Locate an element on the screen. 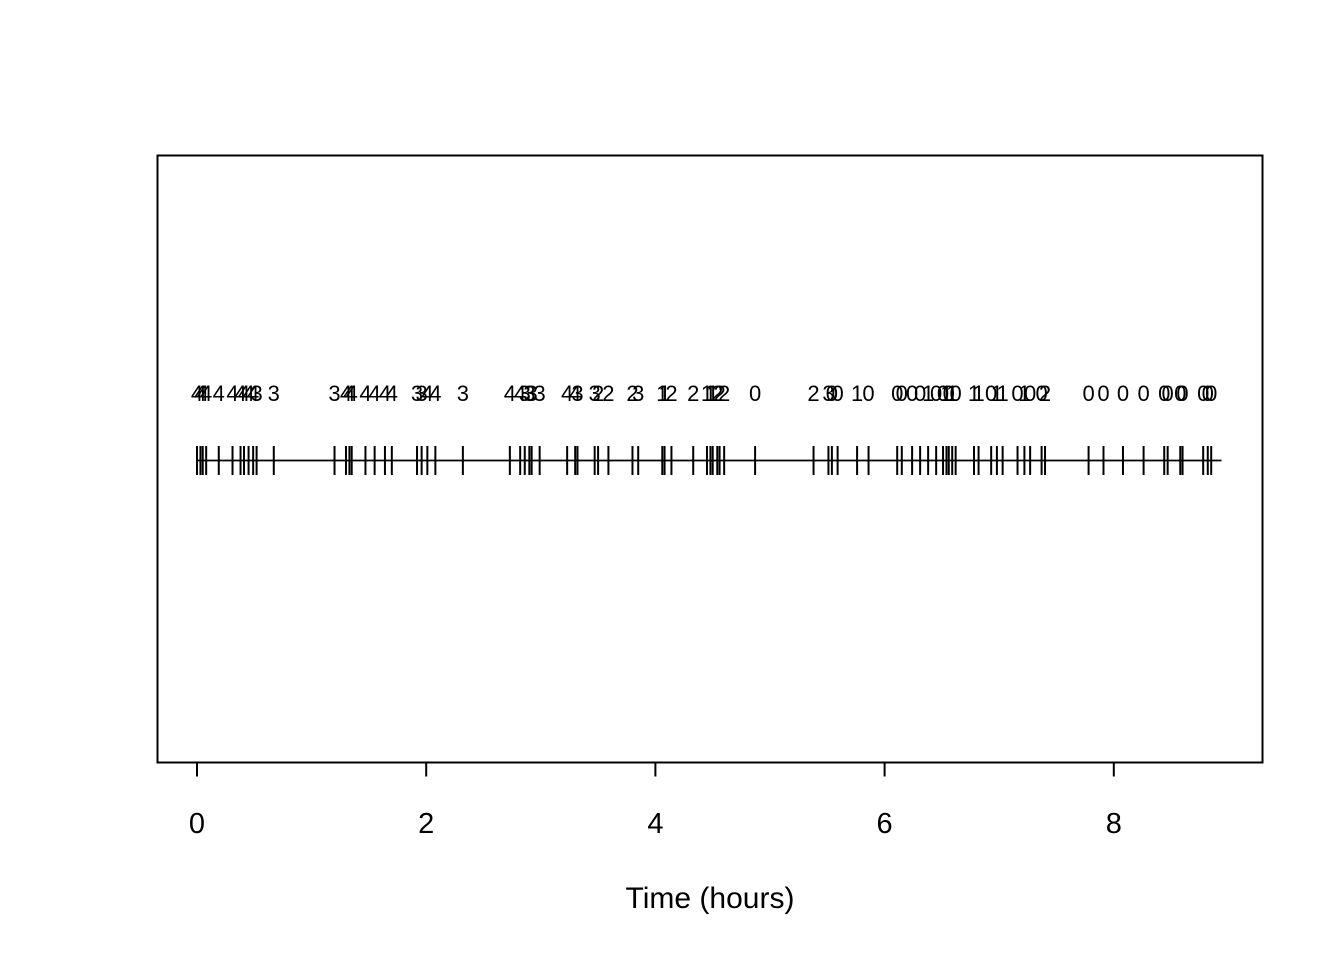  x-axis-tick-label: 6 is located at coordinates (885, 824).